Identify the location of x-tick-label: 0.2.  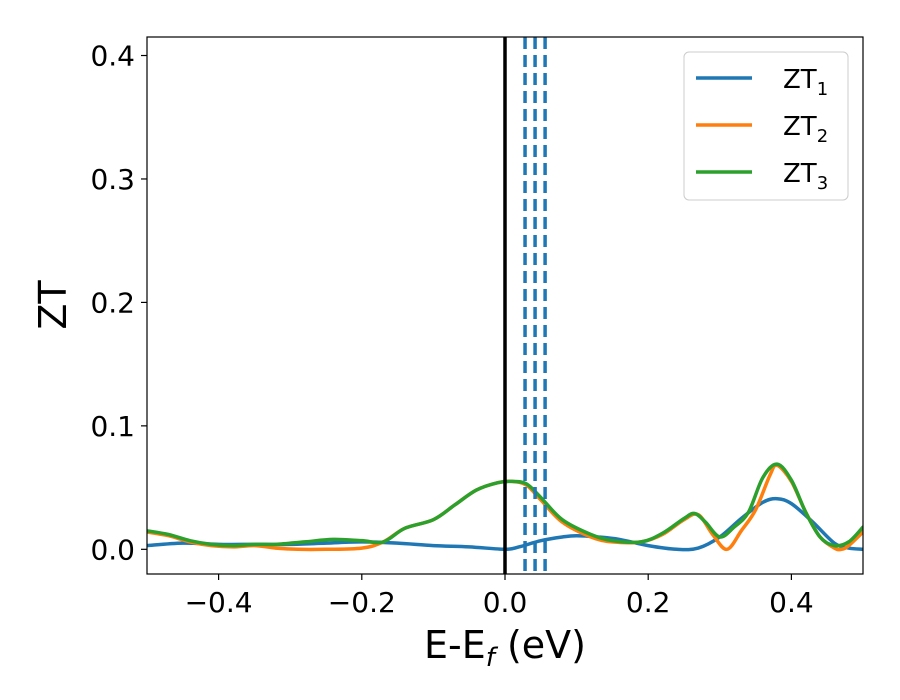
(648, 602).